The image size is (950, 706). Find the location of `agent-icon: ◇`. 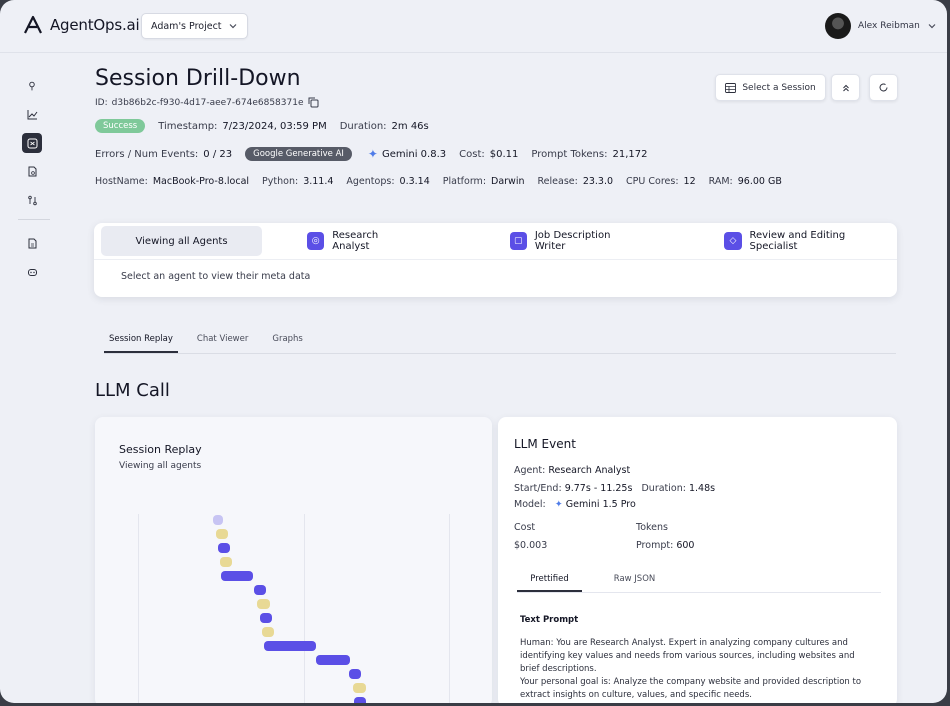

agent-icon: ◇ is located at coordinates (733, 241).